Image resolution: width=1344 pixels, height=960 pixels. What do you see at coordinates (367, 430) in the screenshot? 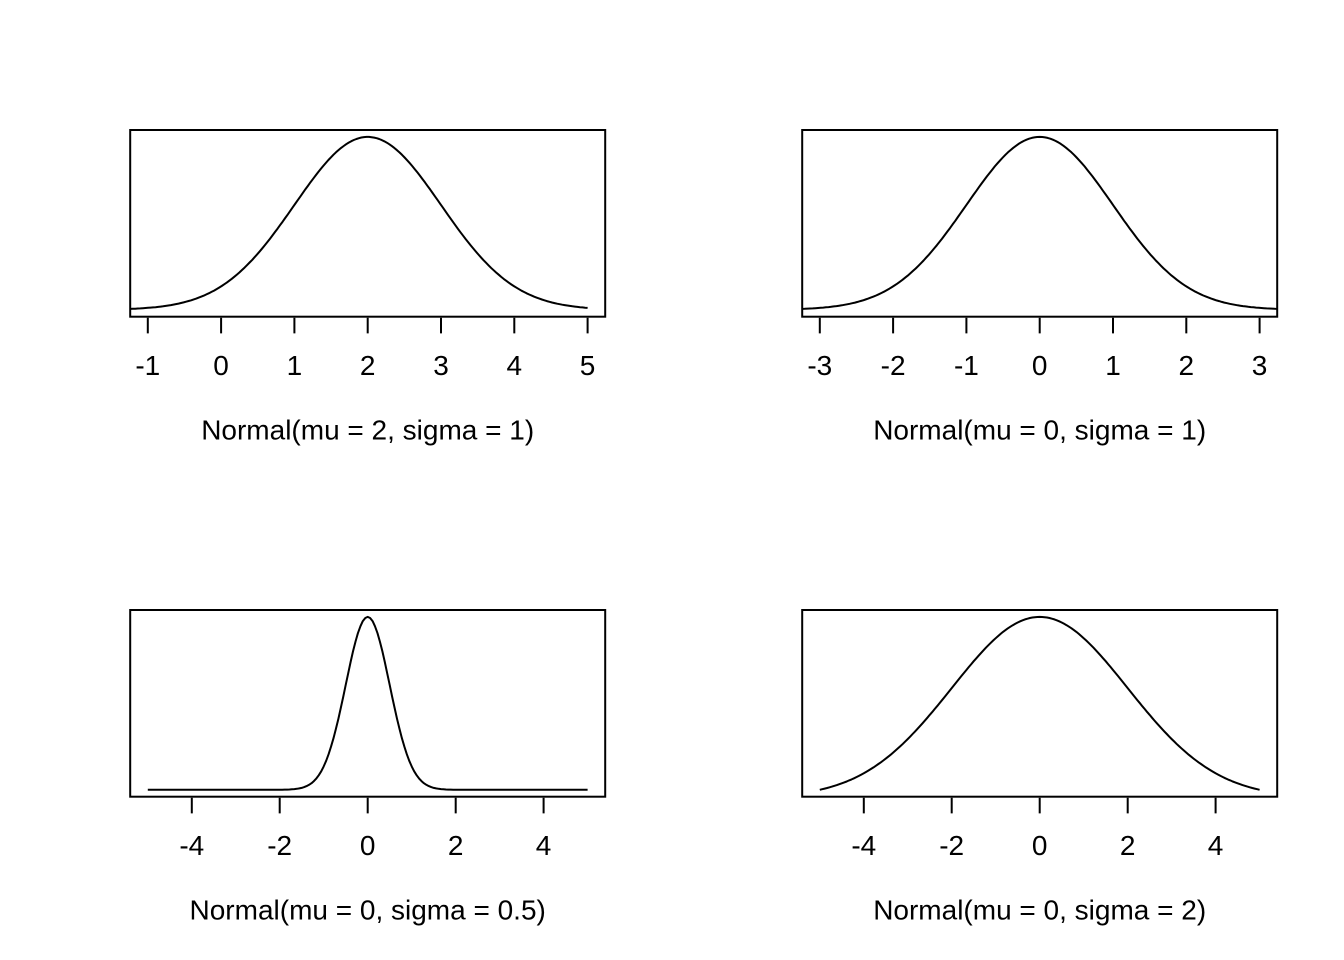
I see `svg-text: Normal(mu = 2, sigma = 1)` at bounding box center [367, 430].